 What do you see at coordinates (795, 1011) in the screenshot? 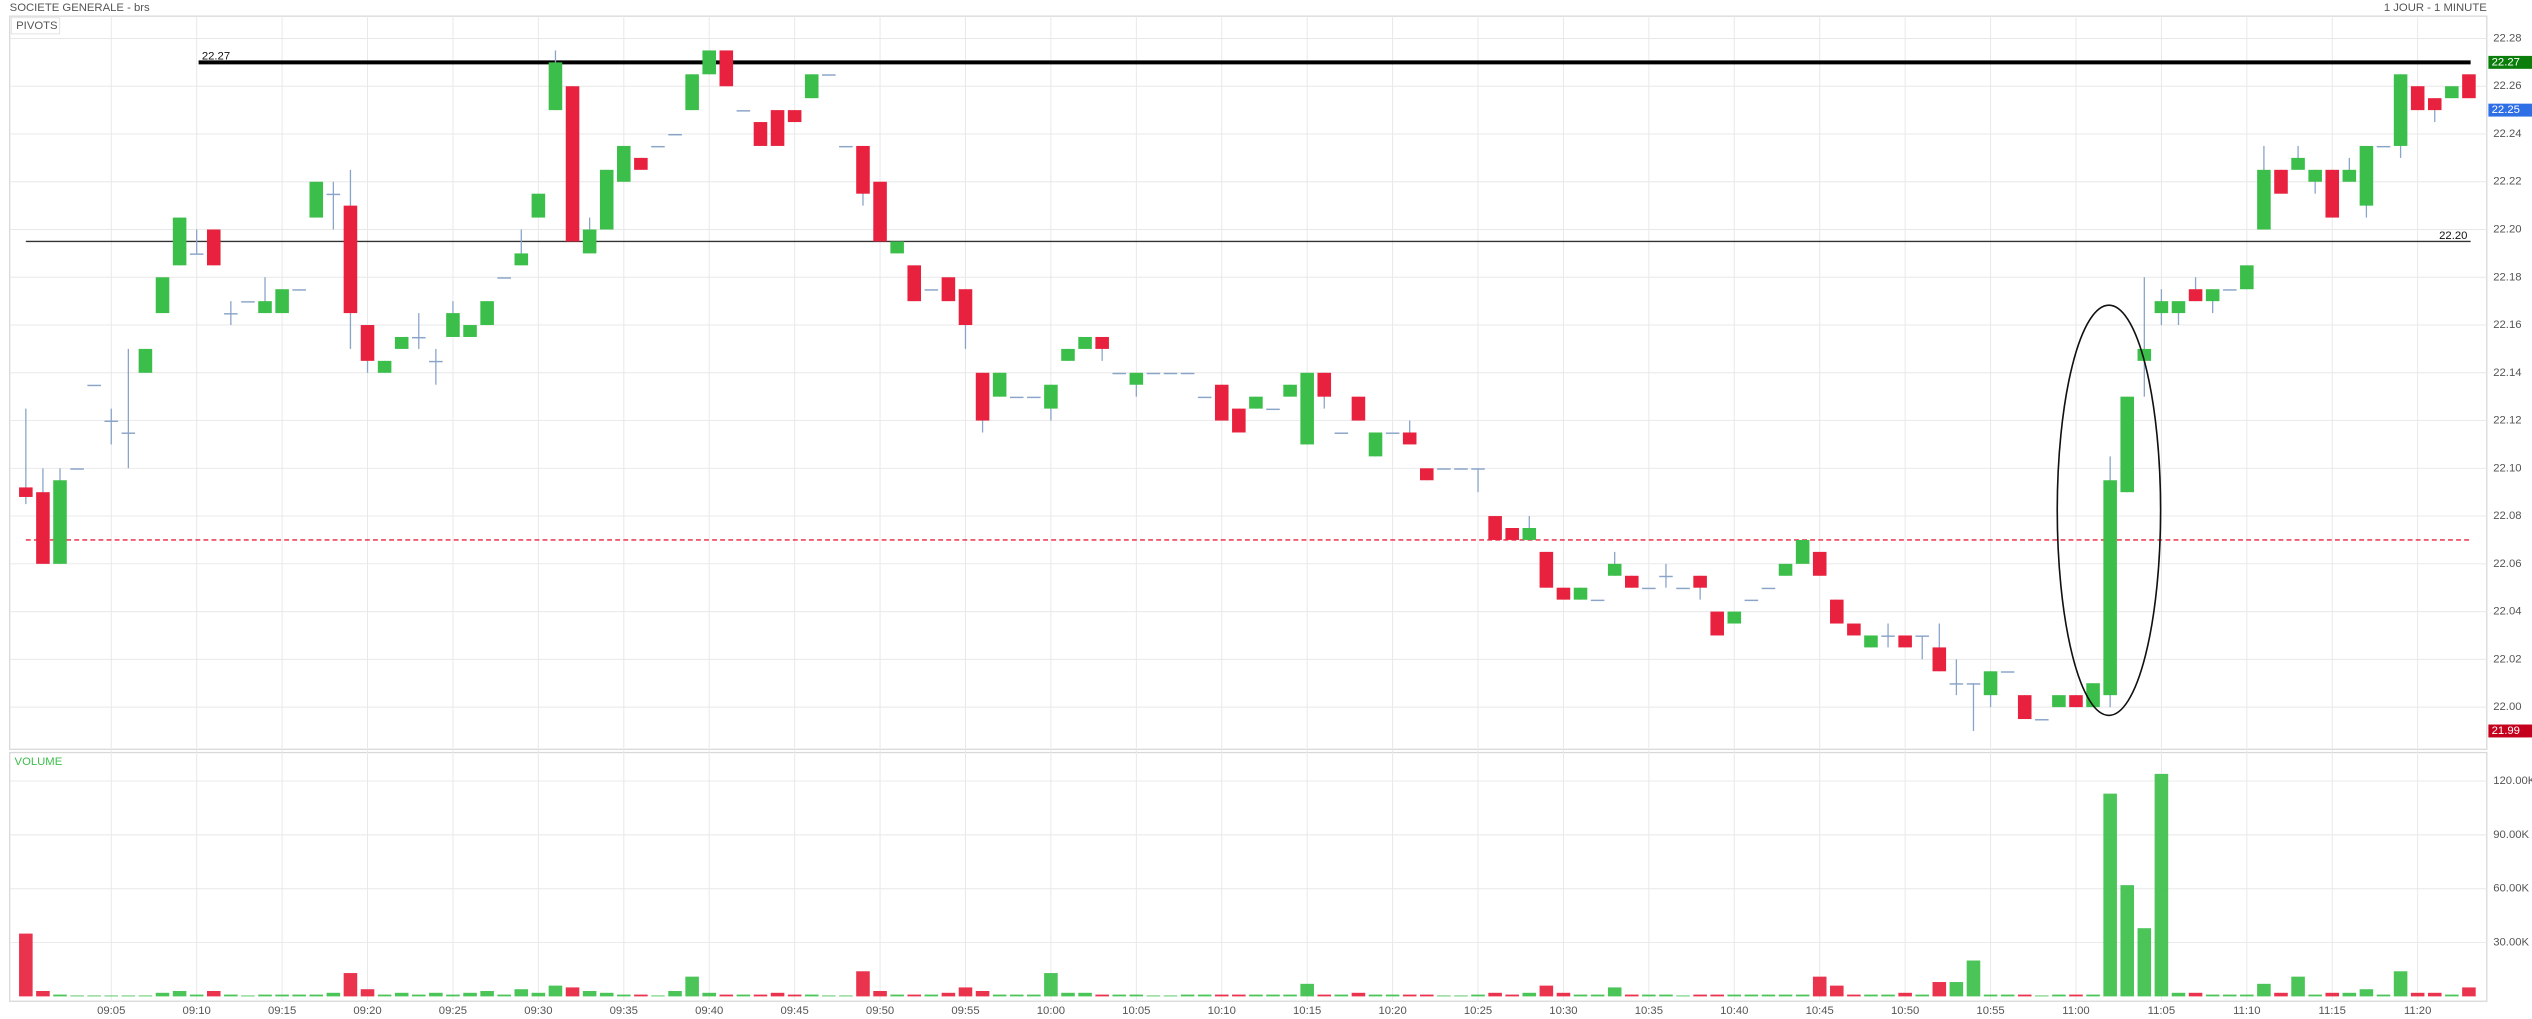
I see `x-tick-label: 09:45` at bounding box center [795, 1011].